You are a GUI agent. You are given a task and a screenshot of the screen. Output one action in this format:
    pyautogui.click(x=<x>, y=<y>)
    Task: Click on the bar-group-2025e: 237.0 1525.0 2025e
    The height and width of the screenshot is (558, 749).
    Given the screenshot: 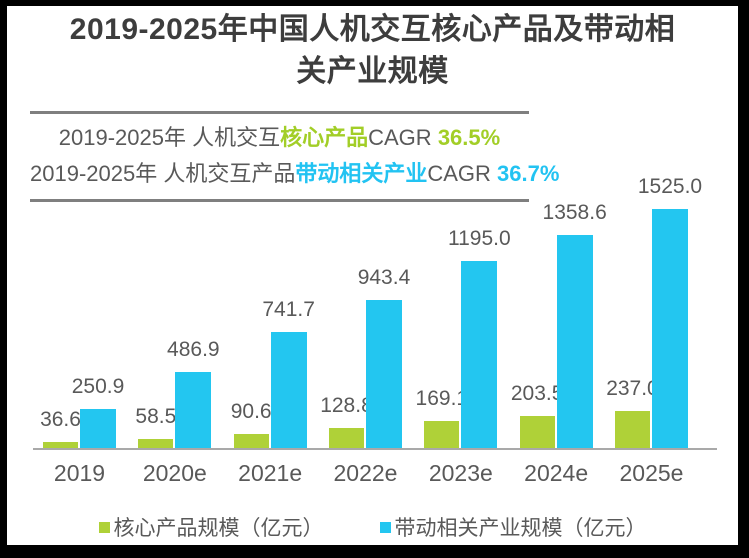 What is the action you would take?
    pyautogui.click(x=654, y=330)
    